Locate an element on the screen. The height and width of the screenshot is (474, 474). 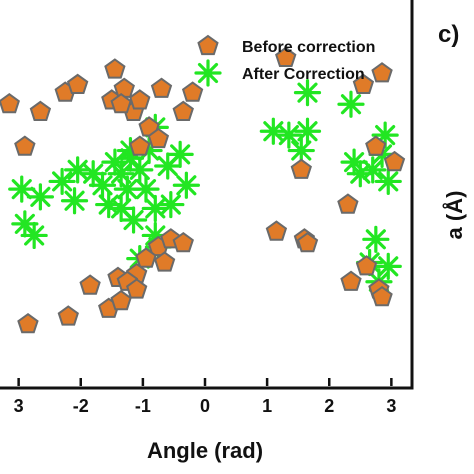
x-tick-label: -1 is located at coordinates (143, 406).